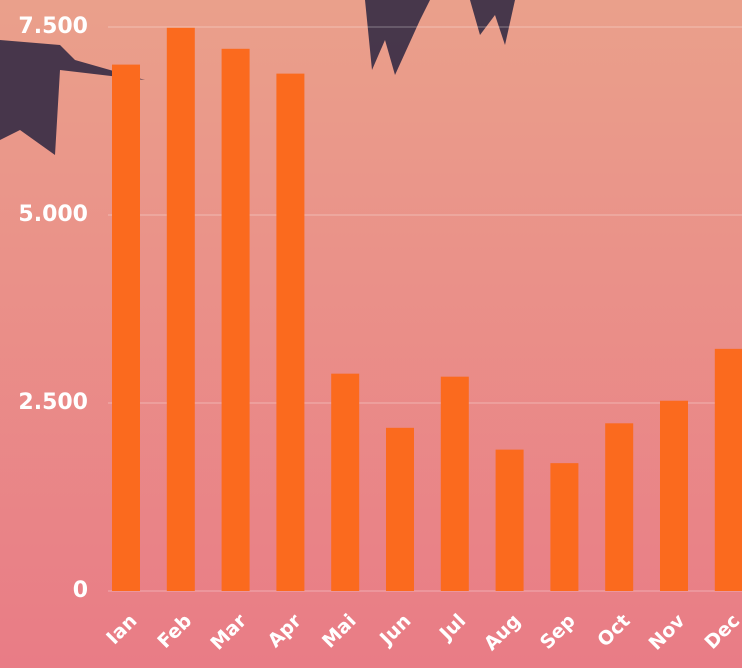 This screenshot has width=742, height=668. What do you see at coordinates (53, 402) in the screenshot?
I see `y-tick-label: 2.500` at bounding box center [53, 402].